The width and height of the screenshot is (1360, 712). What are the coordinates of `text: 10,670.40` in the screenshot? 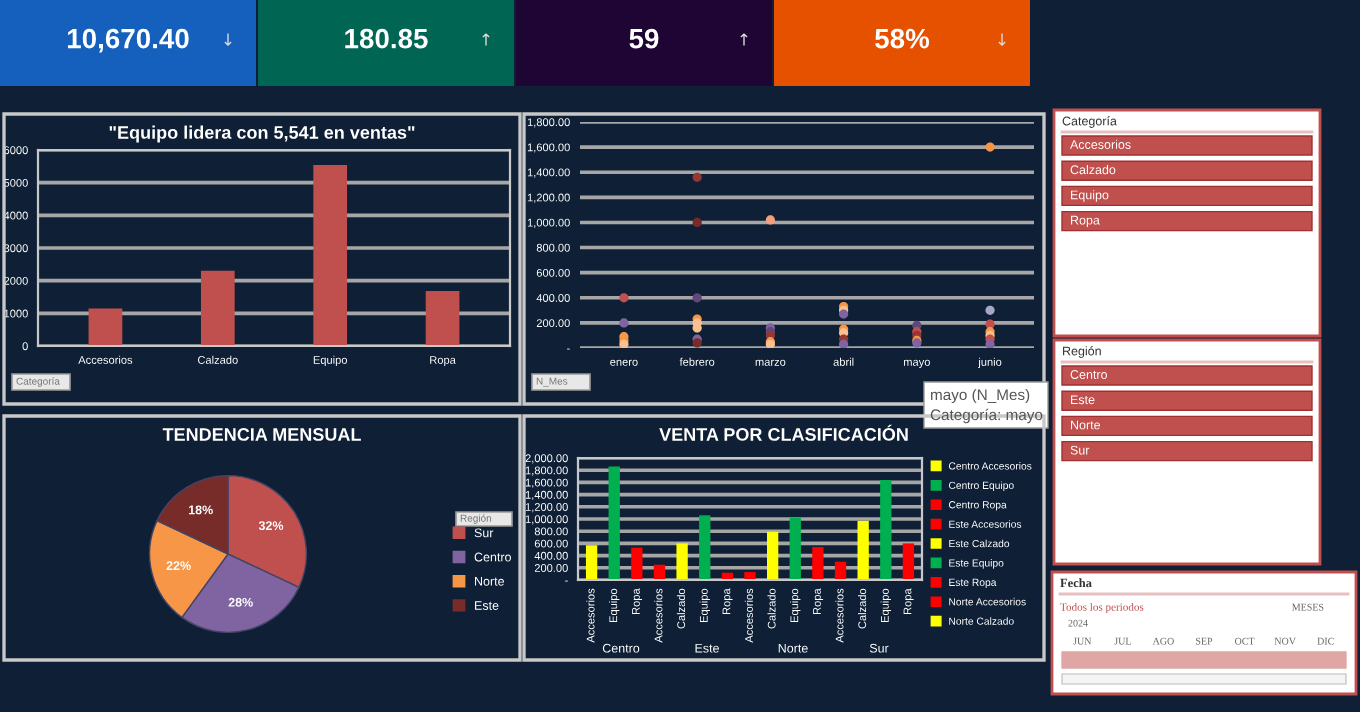 It's located at (128, 40).